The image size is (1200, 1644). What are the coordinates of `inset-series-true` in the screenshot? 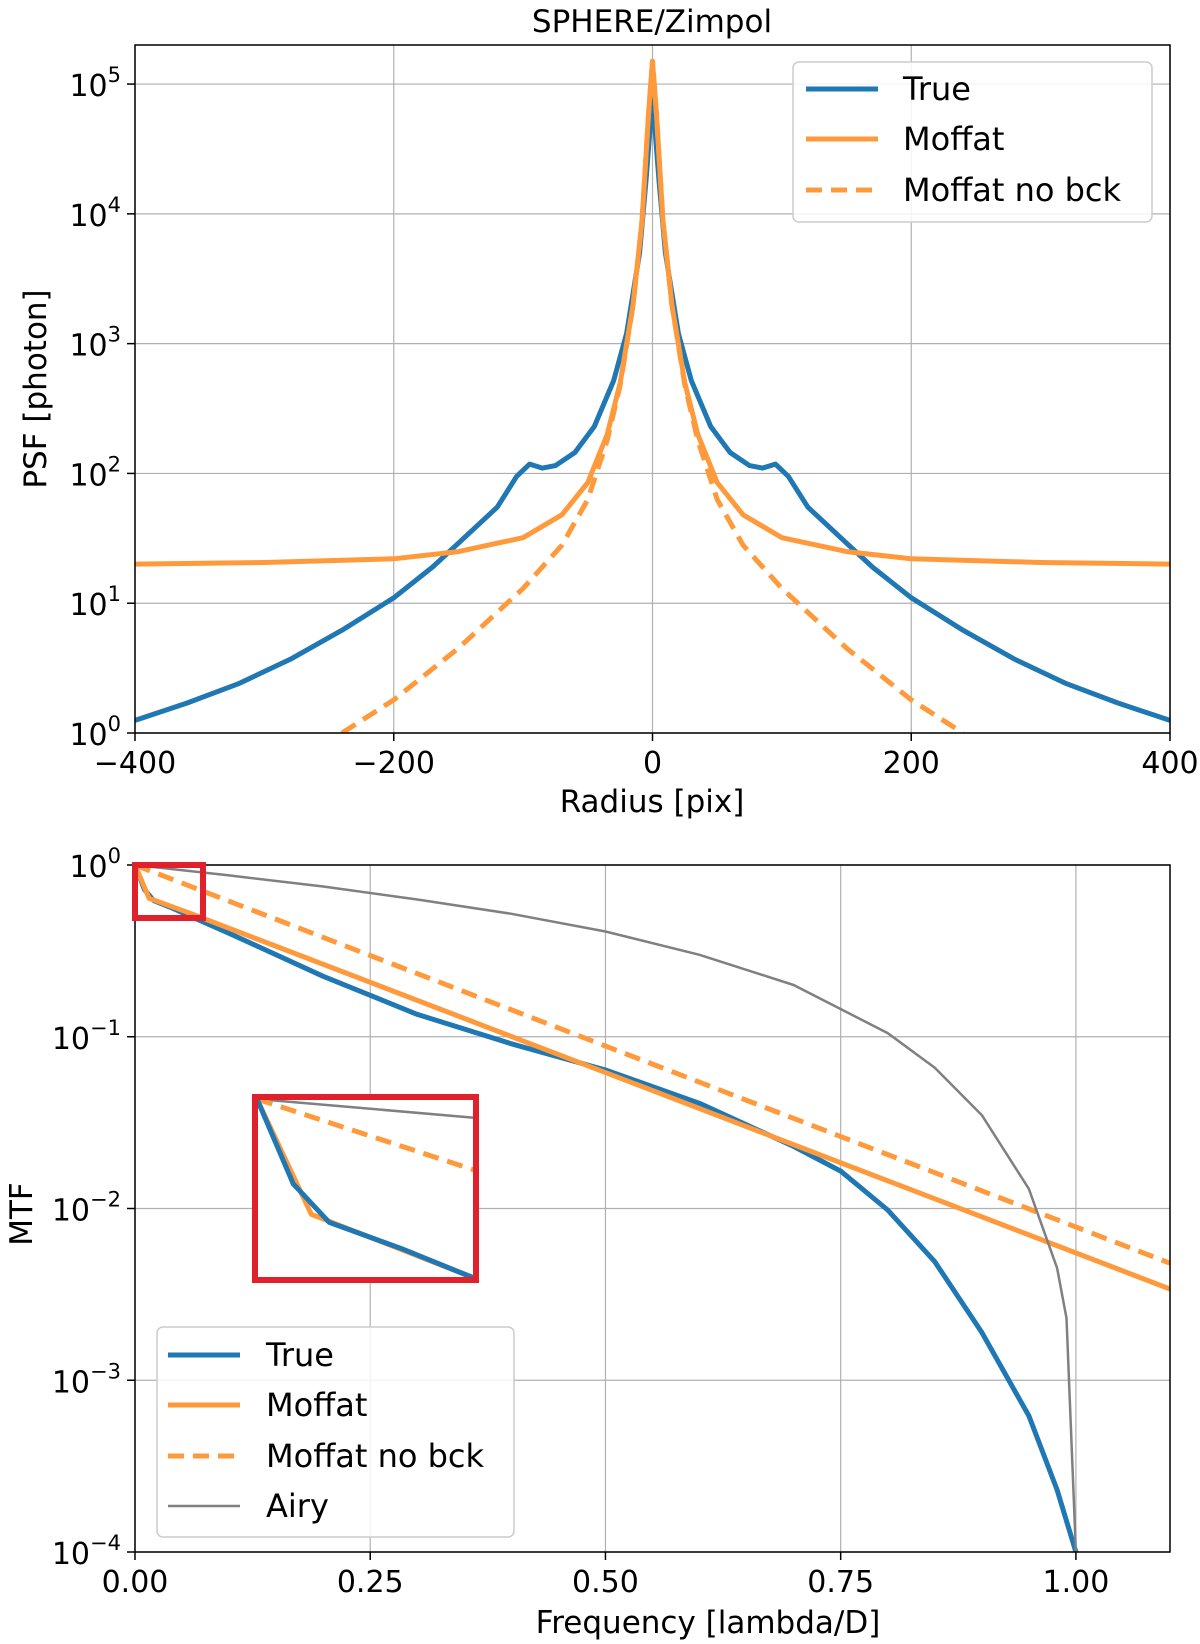 It's located at (364, 1189).